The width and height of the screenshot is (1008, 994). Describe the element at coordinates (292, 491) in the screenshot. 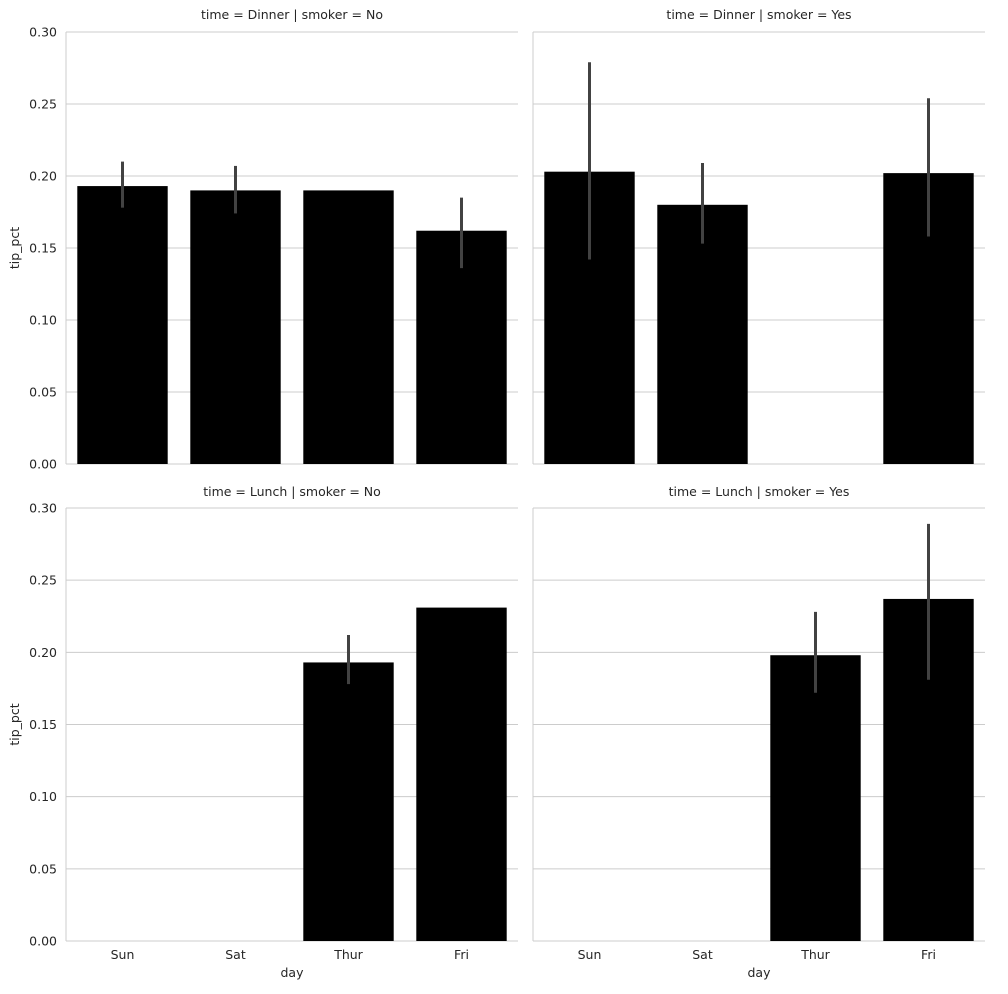

I see `panel-title: time = Lunch | smoker = No` at that location.